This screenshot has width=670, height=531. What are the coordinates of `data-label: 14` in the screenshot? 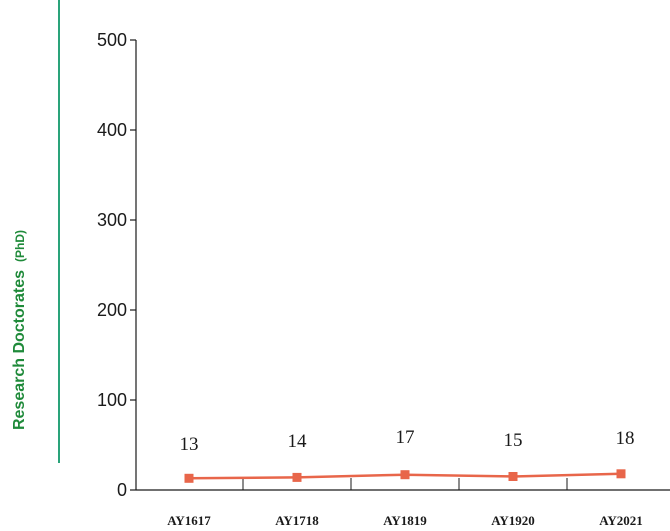 It's located at (298, 441).